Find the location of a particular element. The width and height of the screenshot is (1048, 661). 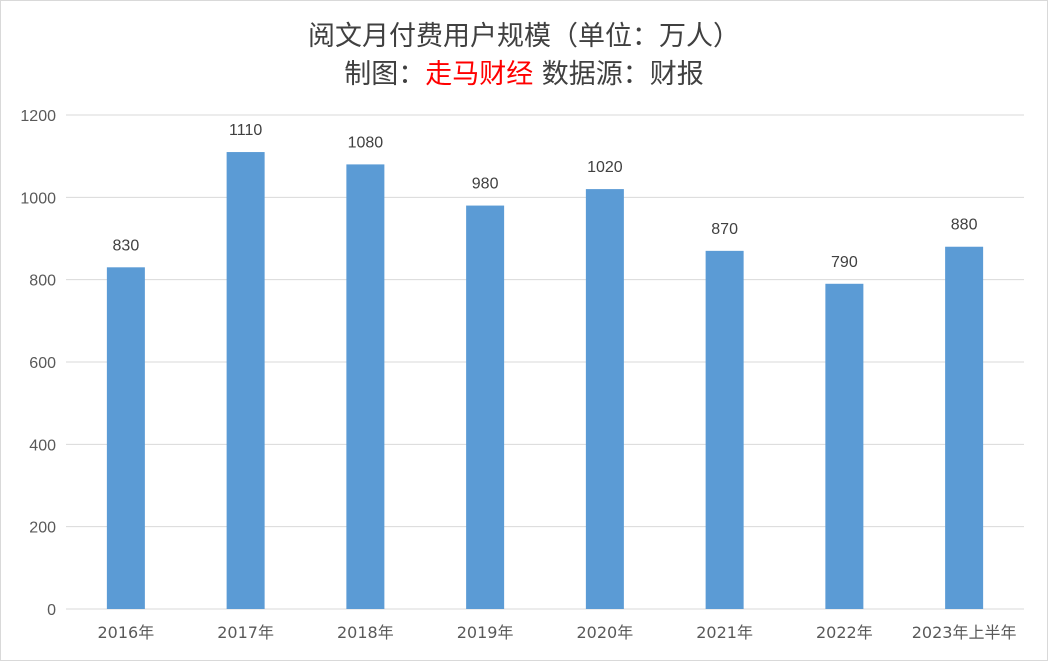

chart-title: 阅文月付费用户规模（单位：万人） is located at coordinates (524, 36).